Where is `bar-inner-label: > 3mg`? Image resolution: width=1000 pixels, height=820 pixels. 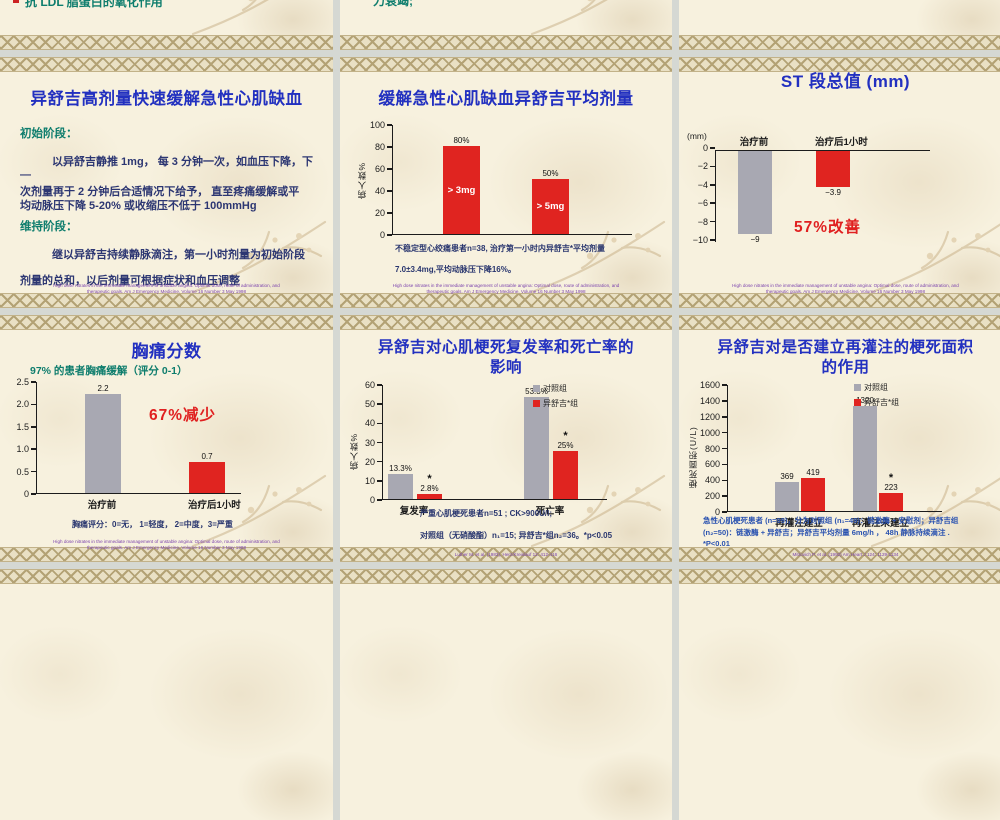 bar-inner-label: > 3mg is located at coordinates (461, 190).